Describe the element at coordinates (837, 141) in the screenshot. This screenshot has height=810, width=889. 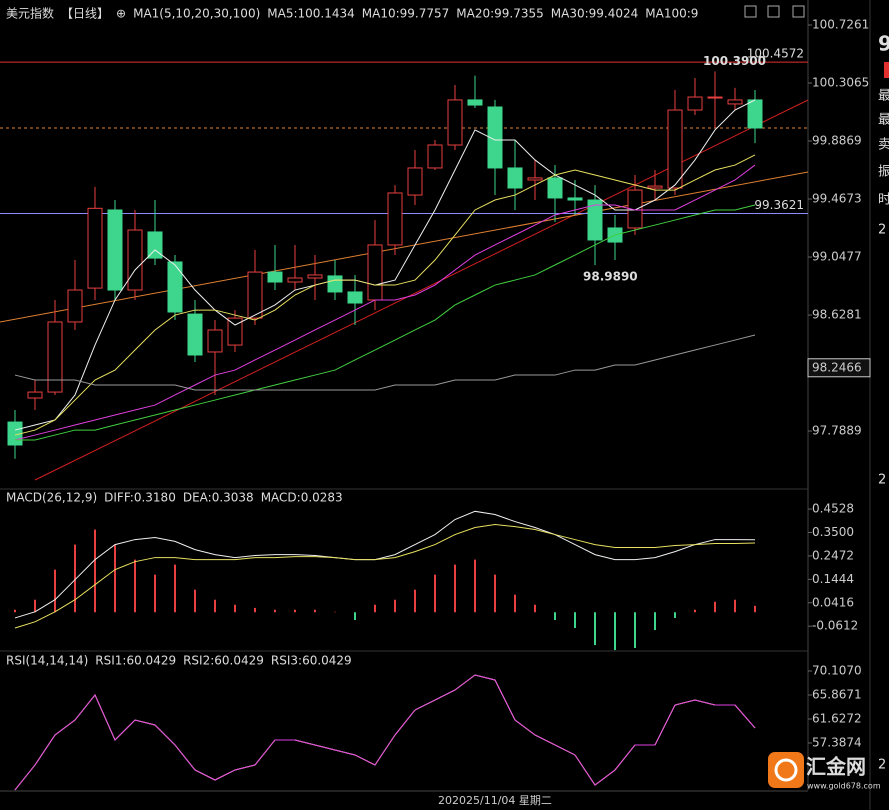
I see `y-tick-label: 99.8869` at that location.